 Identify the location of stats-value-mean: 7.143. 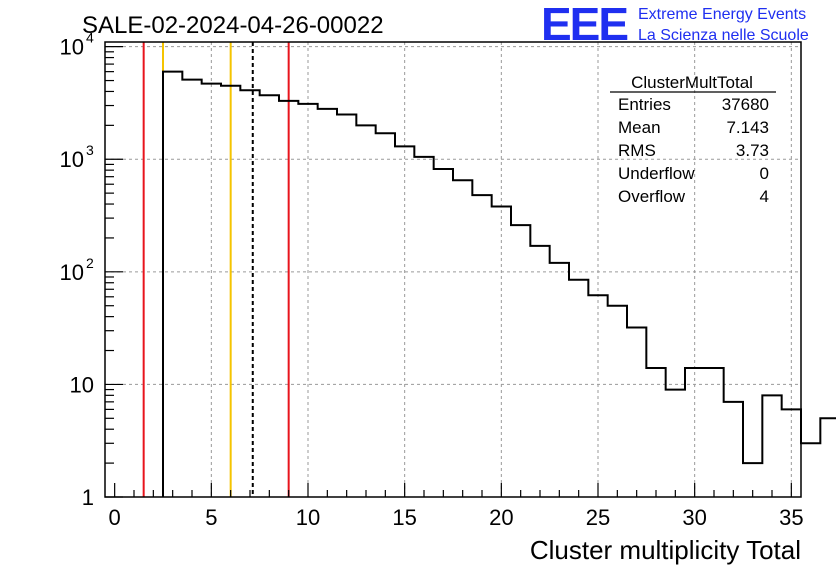
(747, 127).